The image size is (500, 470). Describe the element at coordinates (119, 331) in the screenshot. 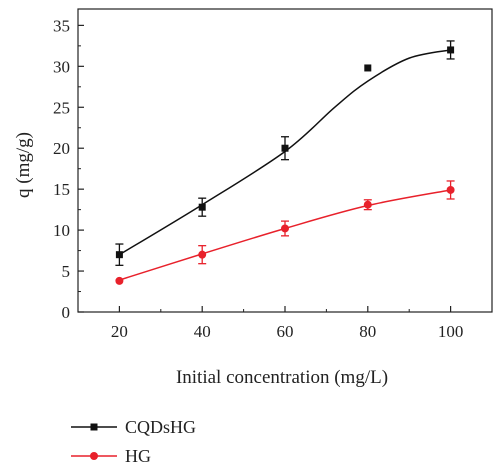

I see `x-tick-label: 20` at that location.